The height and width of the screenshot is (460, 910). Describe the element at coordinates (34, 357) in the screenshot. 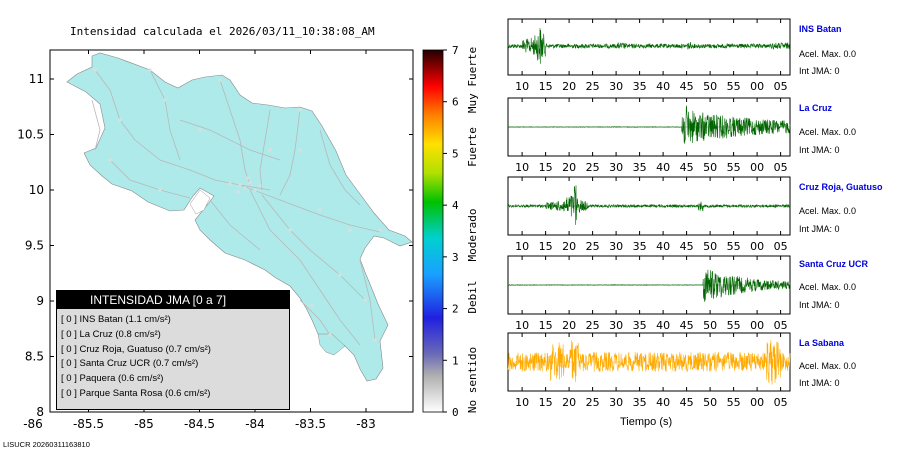

I see `y-tick-label: 8.5` at that location.